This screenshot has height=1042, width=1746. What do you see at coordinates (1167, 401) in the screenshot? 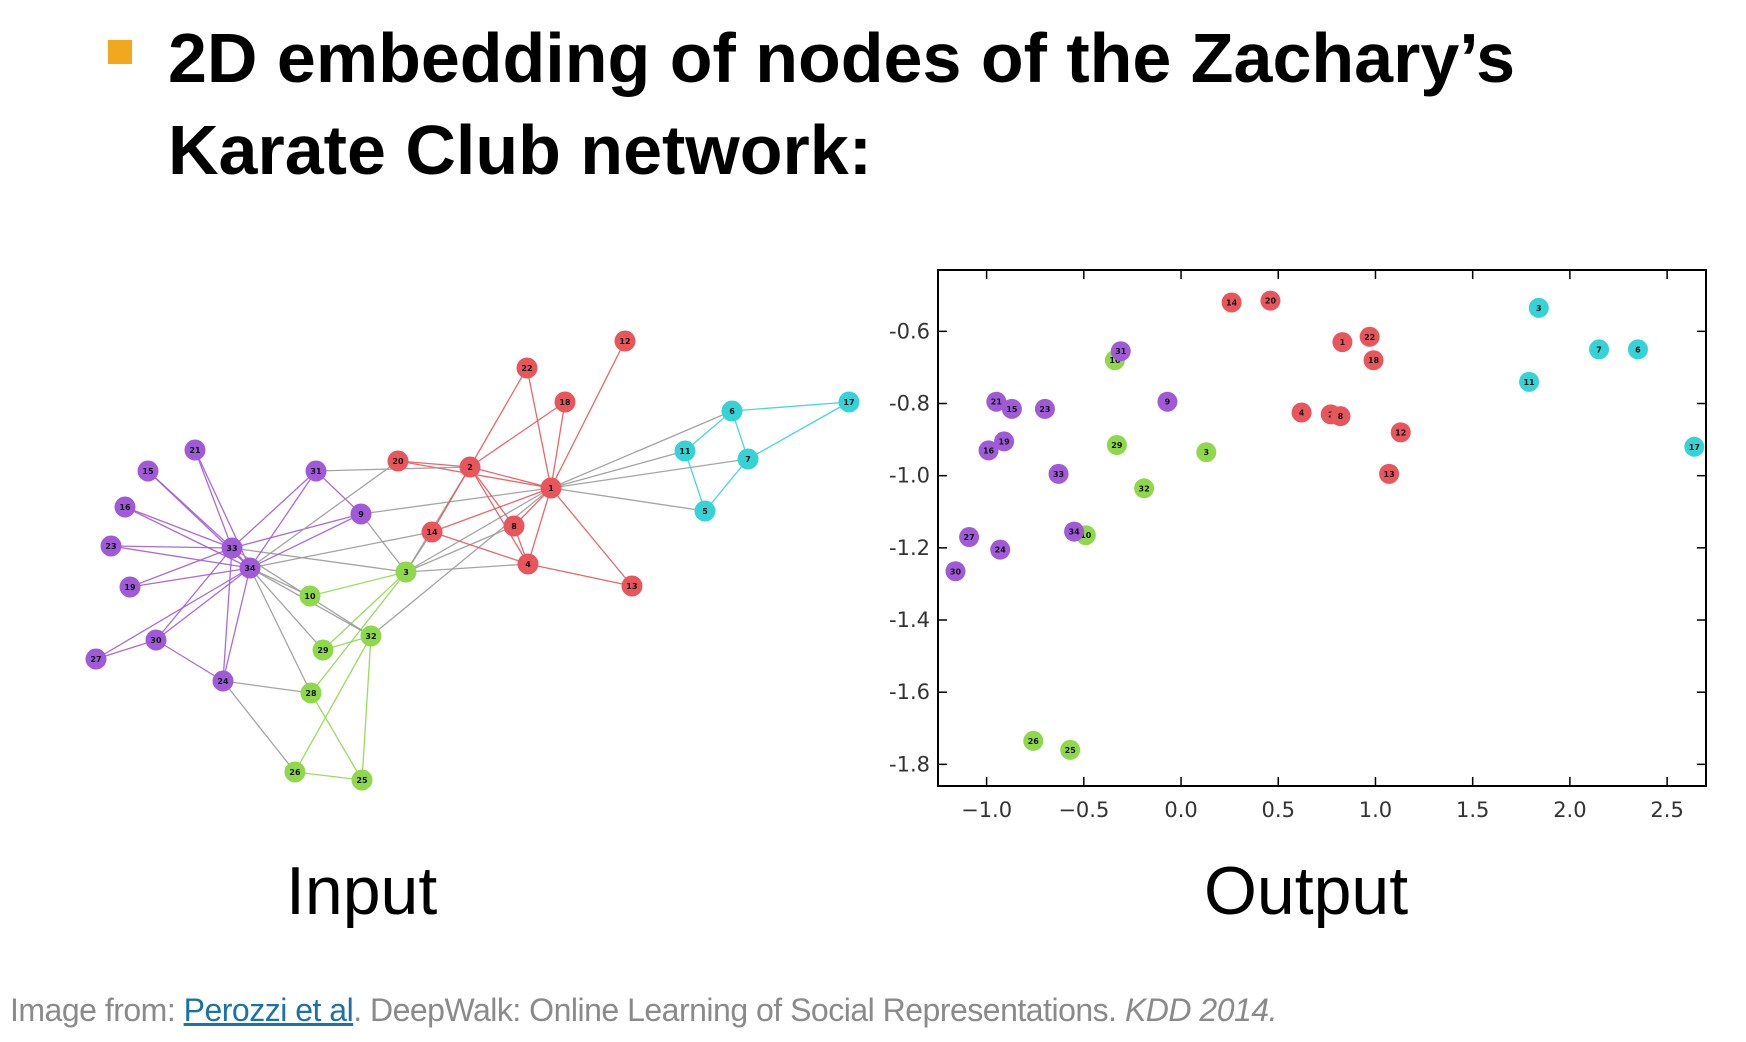
I see `scatter-point: 9` at bounding box center [1167, 401].